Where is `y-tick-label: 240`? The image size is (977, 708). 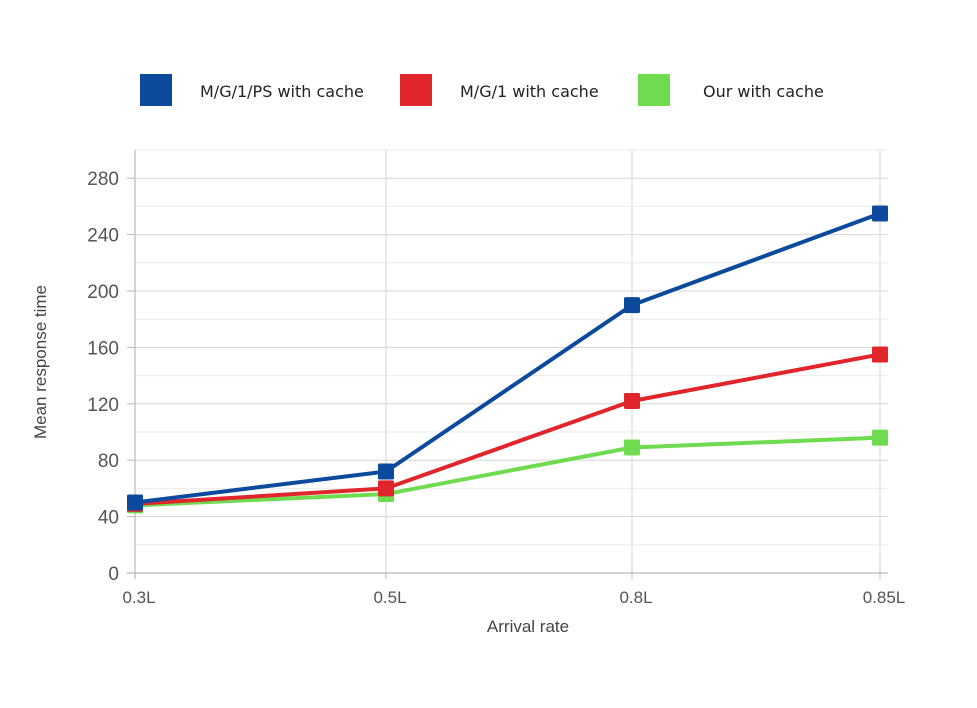 y-tick-label: 240 is located at coordinates (103, 236).